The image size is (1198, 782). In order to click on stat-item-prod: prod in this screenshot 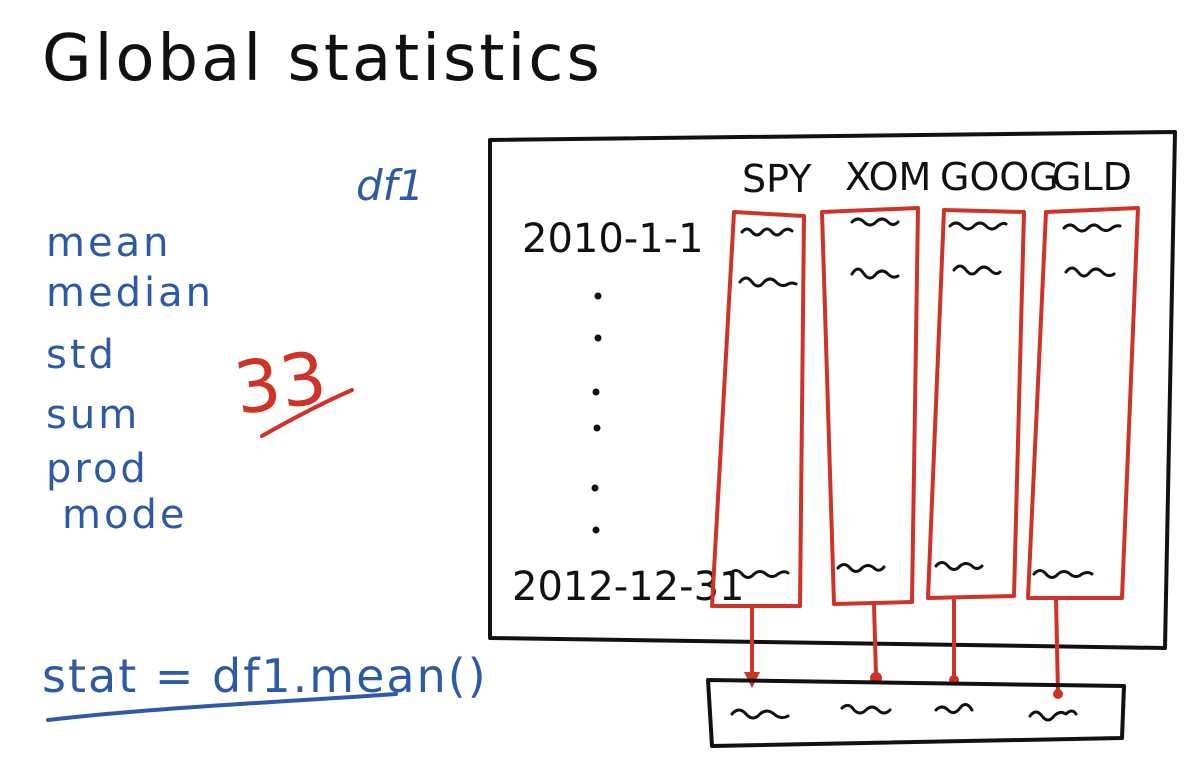, I will do `click(97, 469)`.